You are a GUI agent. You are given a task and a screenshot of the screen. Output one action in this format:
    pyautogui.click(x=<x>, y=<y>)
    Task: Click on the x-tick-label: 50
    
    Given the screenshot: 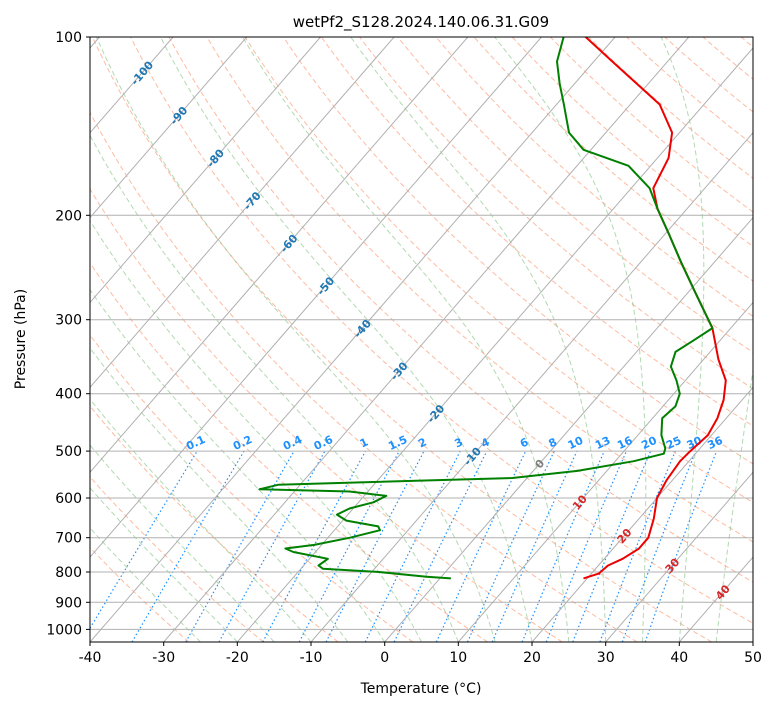 What is the action you would take?
    pyautogui.click(x=753, y=658)
    